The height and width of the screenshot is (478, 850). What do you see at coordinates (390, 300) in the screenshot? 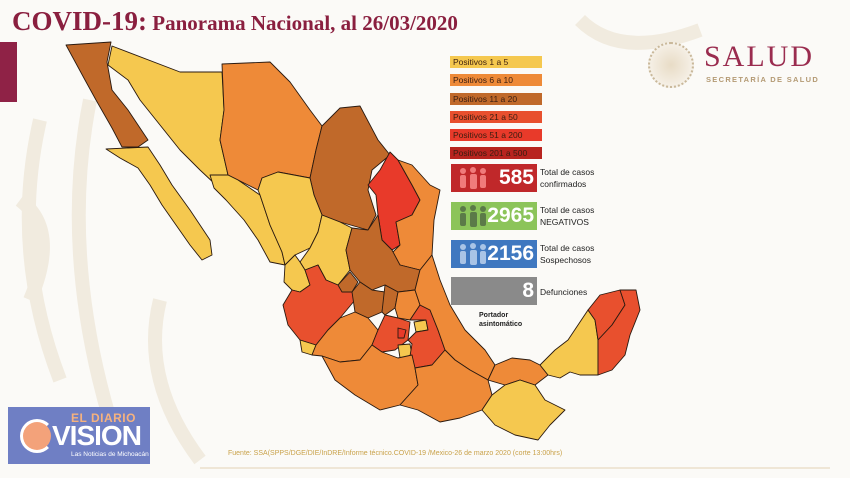
I see `state-queretaro` at bounding box center [390, 300].